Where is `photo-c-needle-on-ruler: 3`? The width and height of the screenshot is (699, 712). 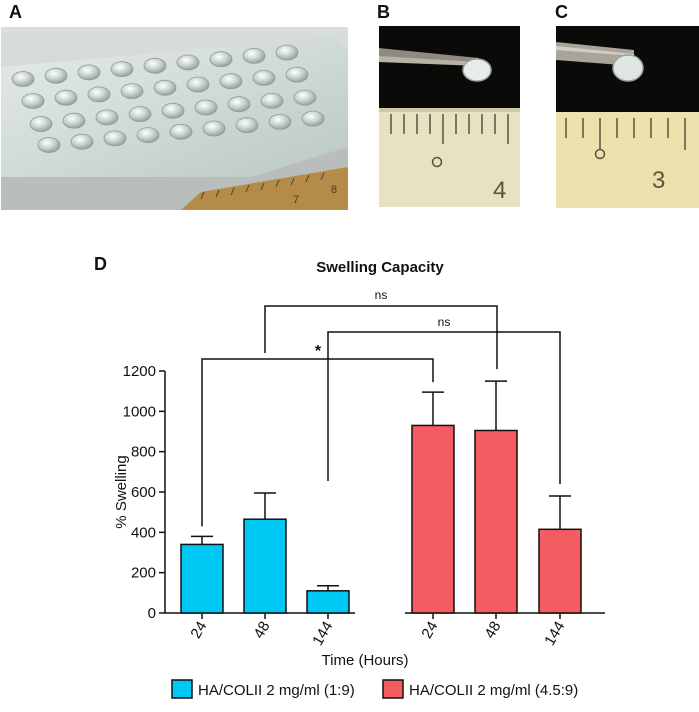 photo-c-needle-on-ruler: 3 is located at coordinates (627, 117).